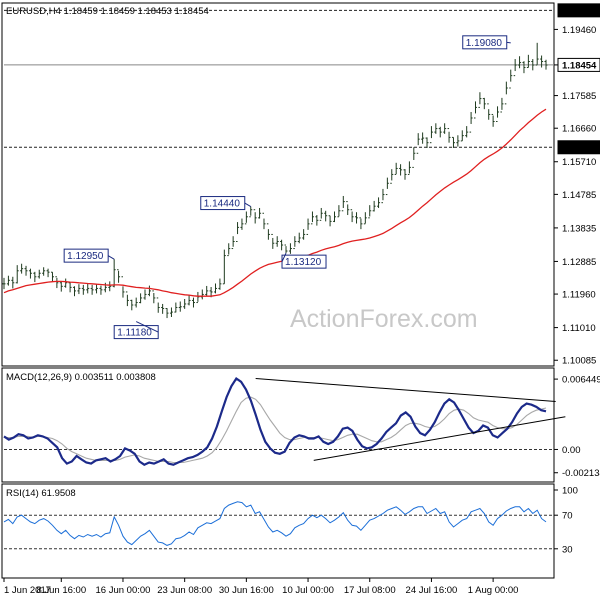  I want to click on price-axis-label: 1.10085, so click(579, 361).